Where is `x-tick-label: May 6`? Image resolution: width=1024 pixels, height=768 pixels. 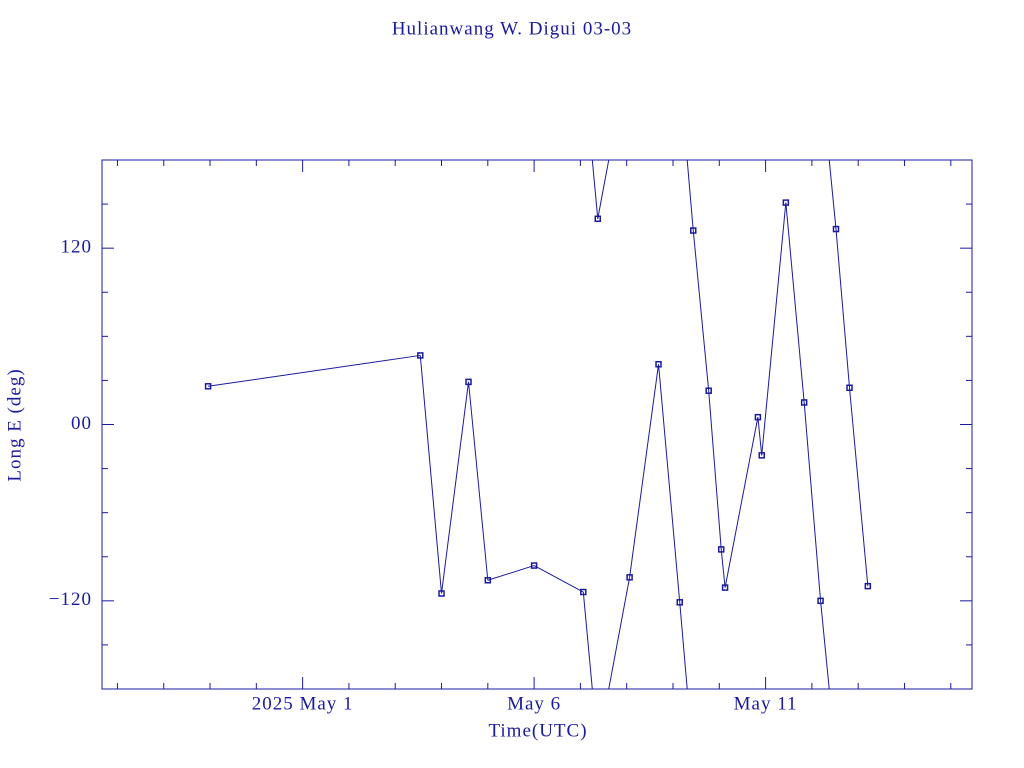
x-tick-label: May 6 is located at coordinates (534, 703).